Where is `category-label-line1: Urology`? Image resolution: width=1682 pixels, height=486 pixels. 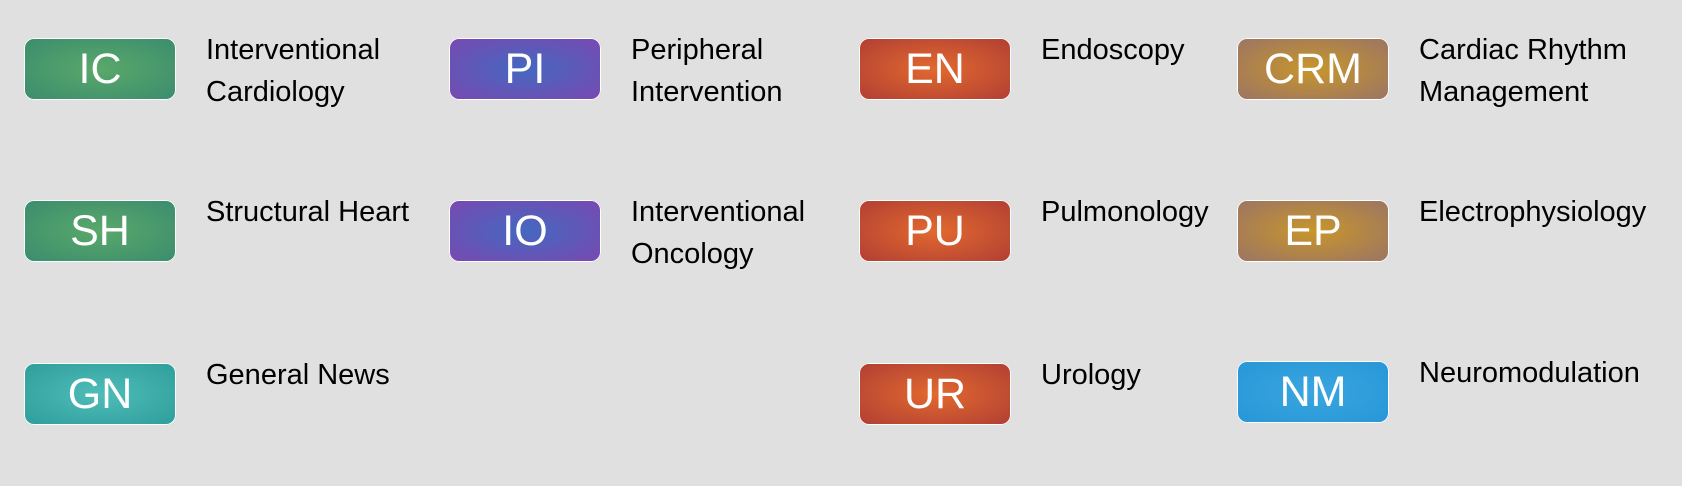
category-label-line1: Urology is located at coordinates (1091, 375).